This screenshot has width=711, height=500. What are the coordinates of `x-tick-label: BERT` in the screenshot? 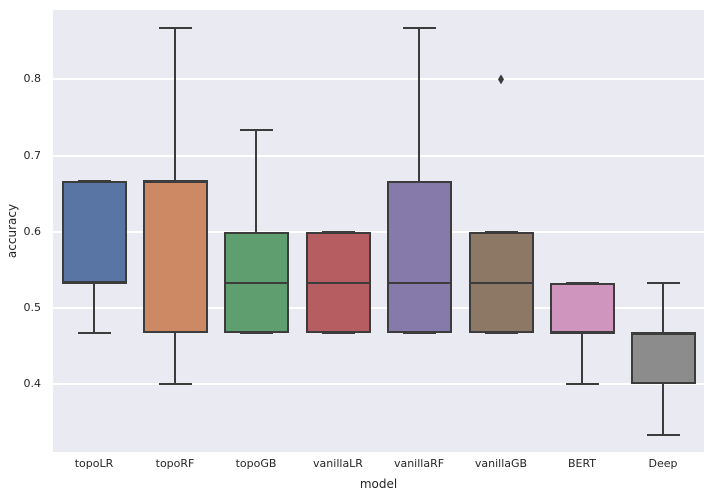 It's located at (582, 463).